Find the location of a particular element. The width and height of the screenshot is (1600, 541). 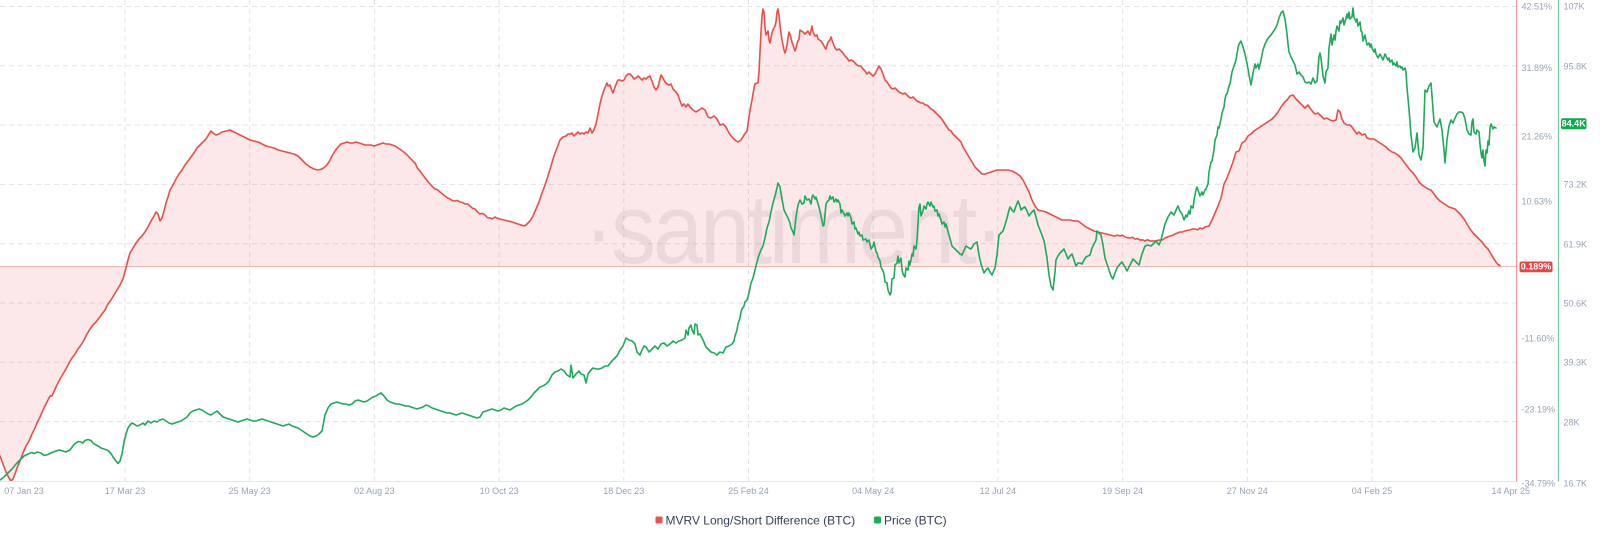

svg-text: -23.19% is located at coordinates (1539, 410).